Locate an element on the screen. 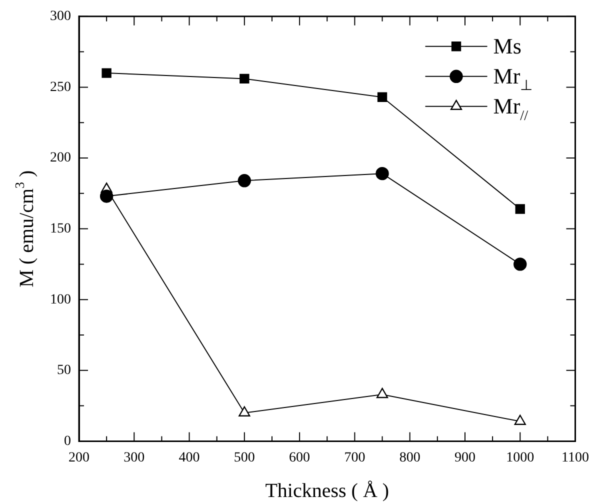 This screenshot has height=504, width=597. x-tick-label: 400 is located at coordinates (189, 458).